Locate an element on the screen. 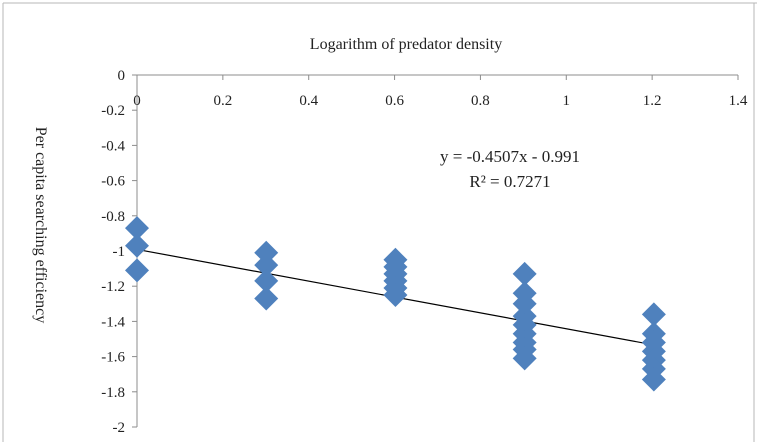 This screenshot has height=447, width=757. x-tick-label: 0.6 is located at coordinates (394, 101).